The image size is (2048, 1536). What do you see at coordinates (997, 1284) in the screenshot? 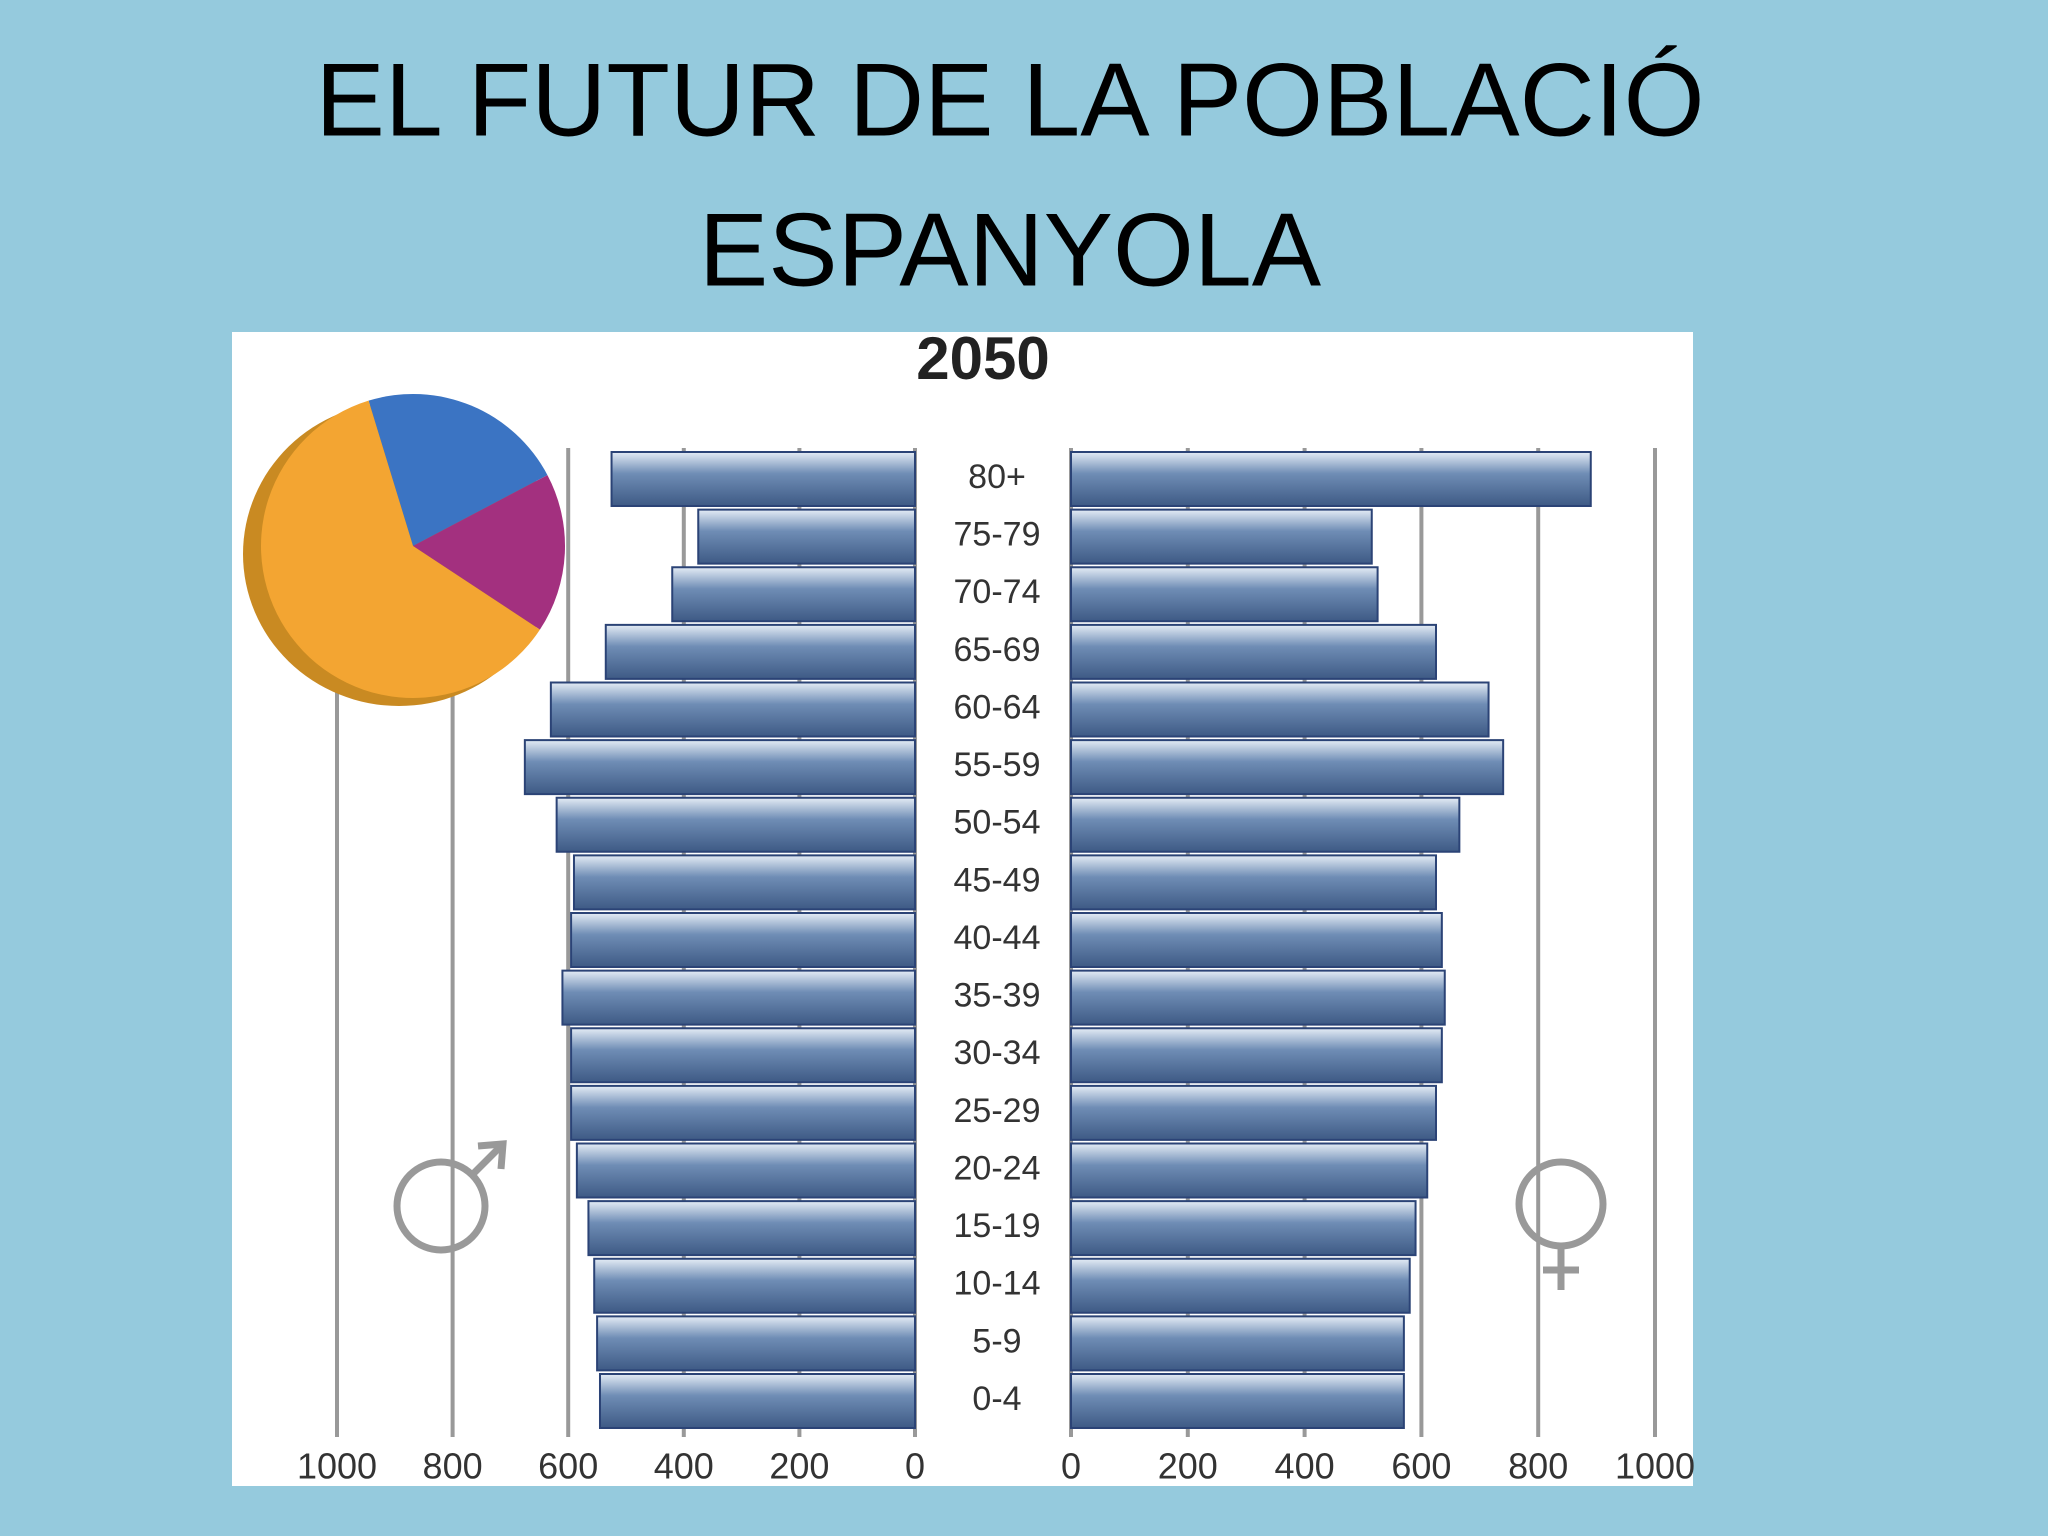
I see `category-label: 10-14` at bounding box center [997, 1284].